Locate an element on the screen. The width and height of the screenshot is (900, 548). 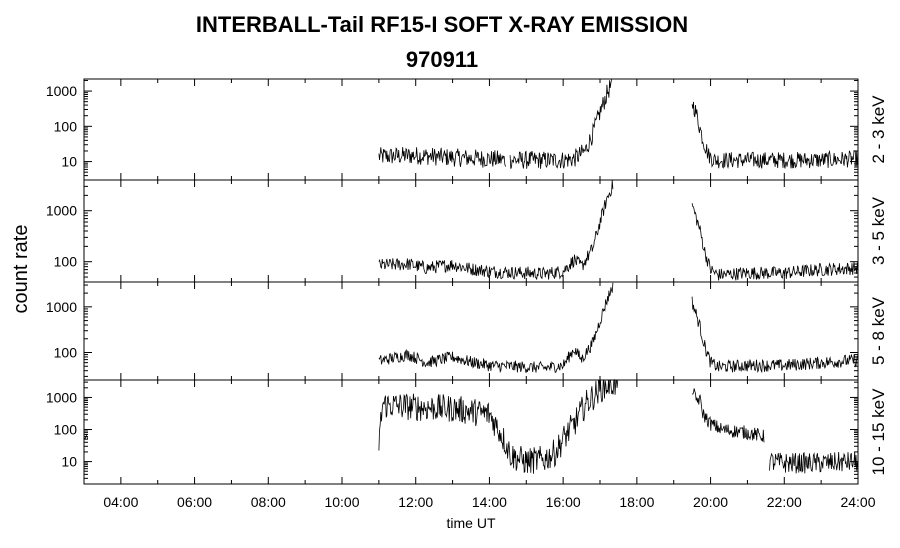
x-tick-label: 06:00 is located at coordinates (194, 502).